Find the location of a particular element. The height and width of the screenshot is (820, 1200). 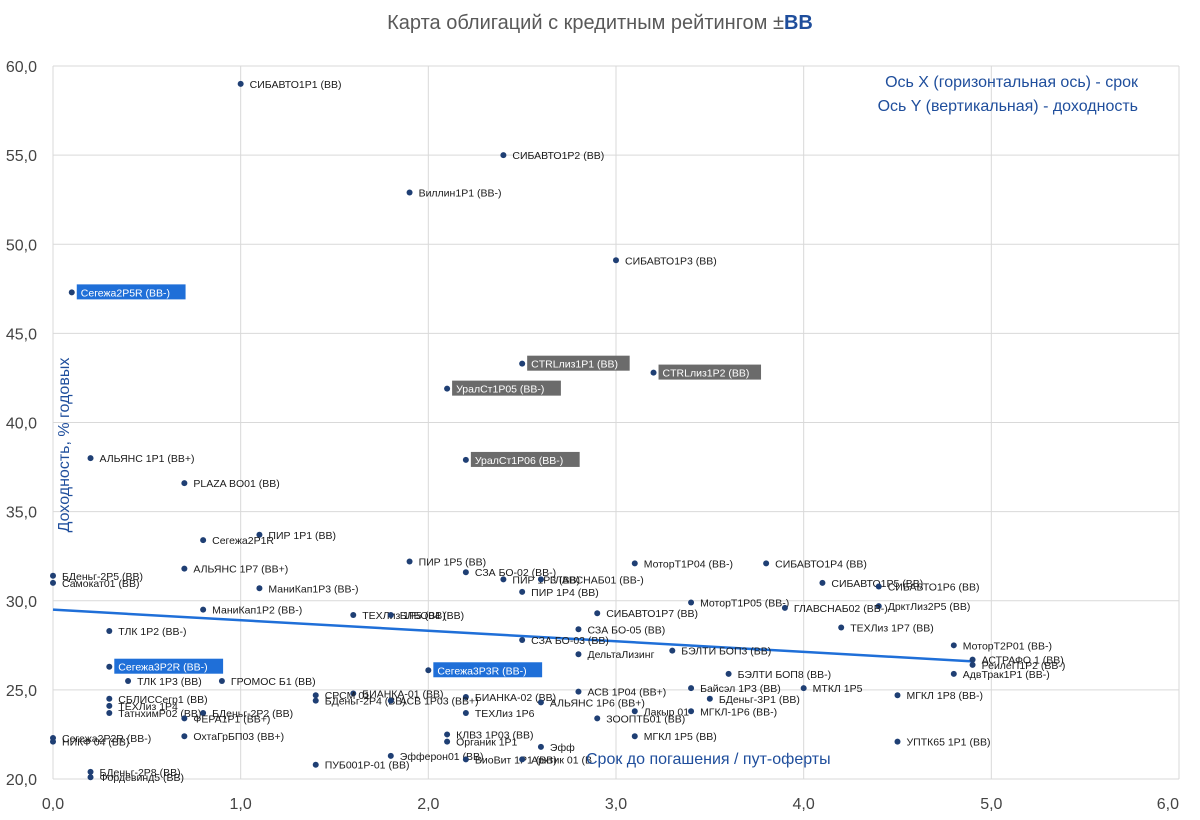

point-label: АЛЬЯНС 1Р1 (BB+) is located at coordinates (147, 459).